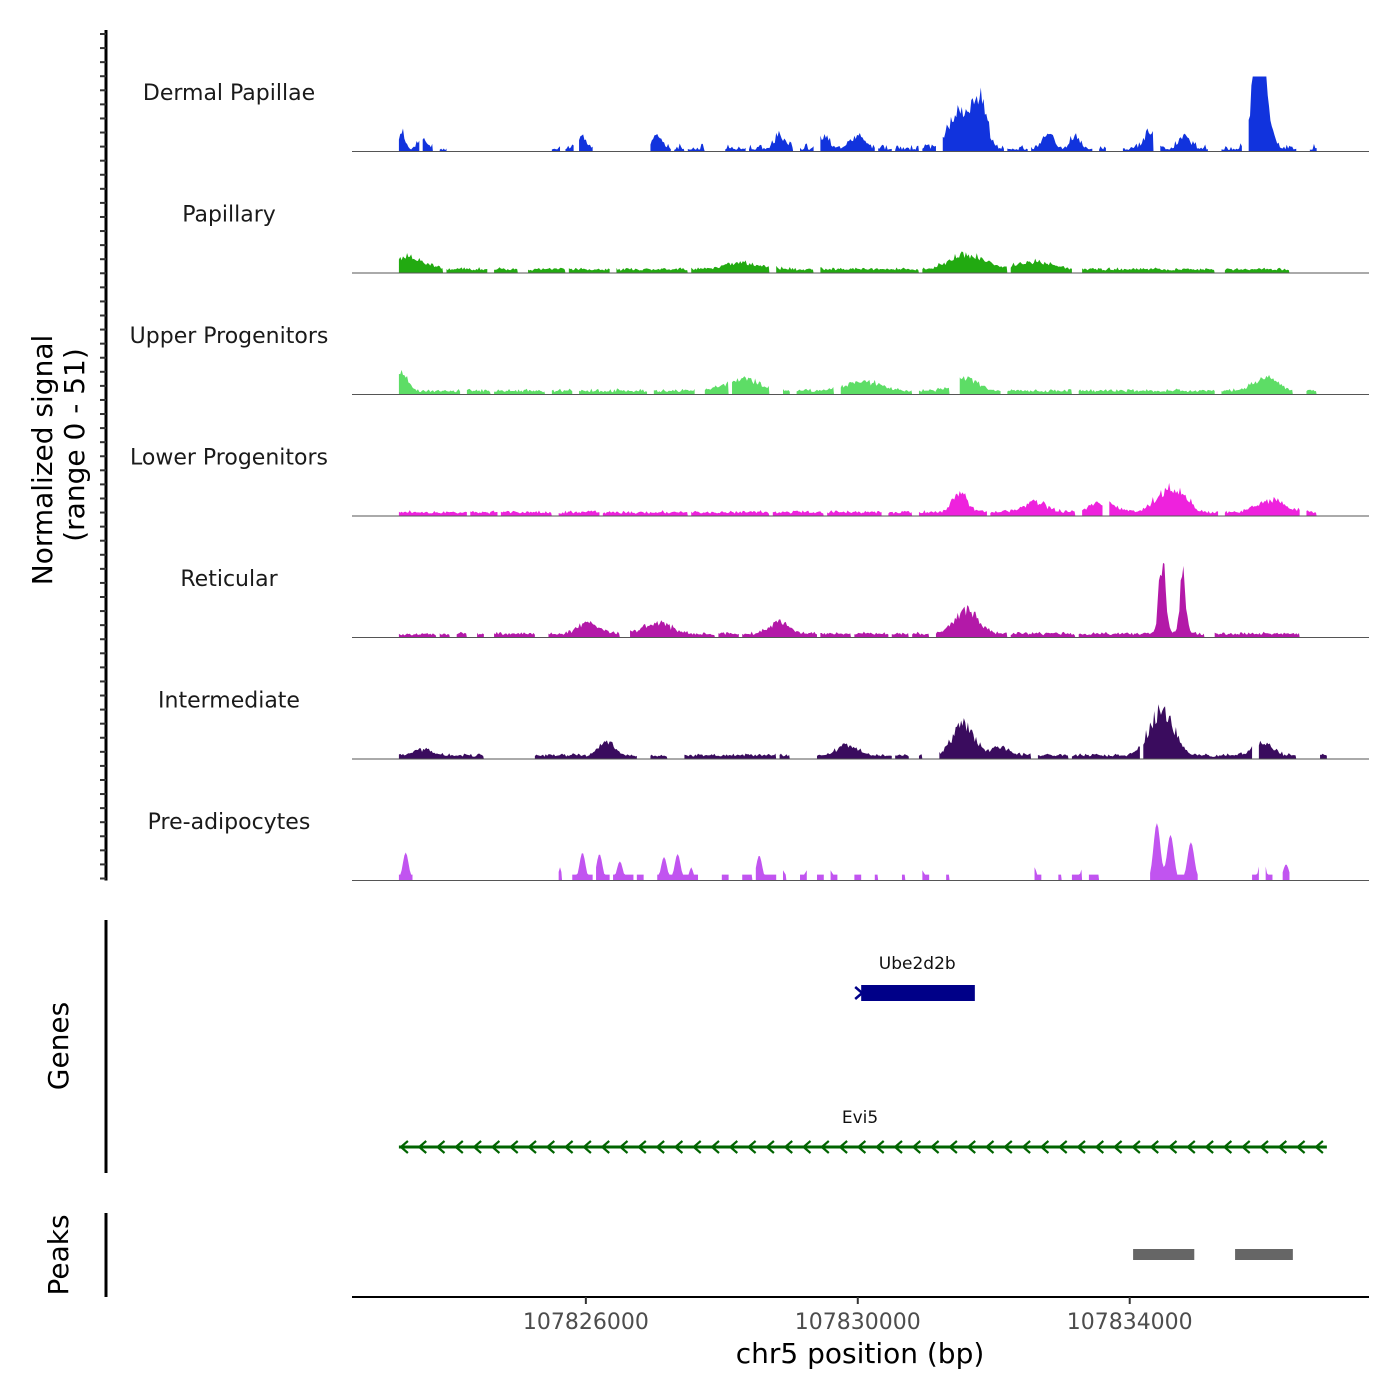 The width and height of the screenshot is (1400, 1400). What do you see at coordinates (858, 1322) in the screenshot?
I see `x-axis-tick-label: 107830000` at bounding box center [858, 1322].